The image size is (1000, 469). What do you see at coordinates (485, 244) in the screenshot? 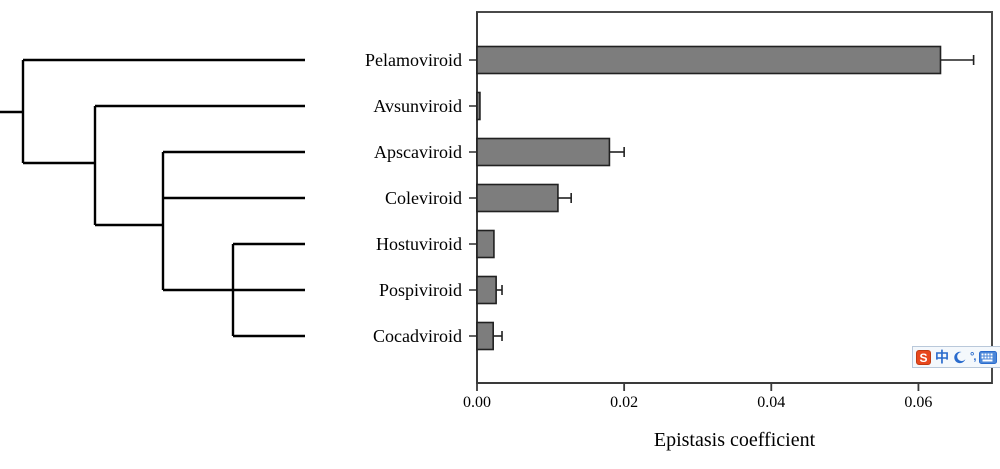
I see `bar-hostuviroid` at bounding box center [485, 244].